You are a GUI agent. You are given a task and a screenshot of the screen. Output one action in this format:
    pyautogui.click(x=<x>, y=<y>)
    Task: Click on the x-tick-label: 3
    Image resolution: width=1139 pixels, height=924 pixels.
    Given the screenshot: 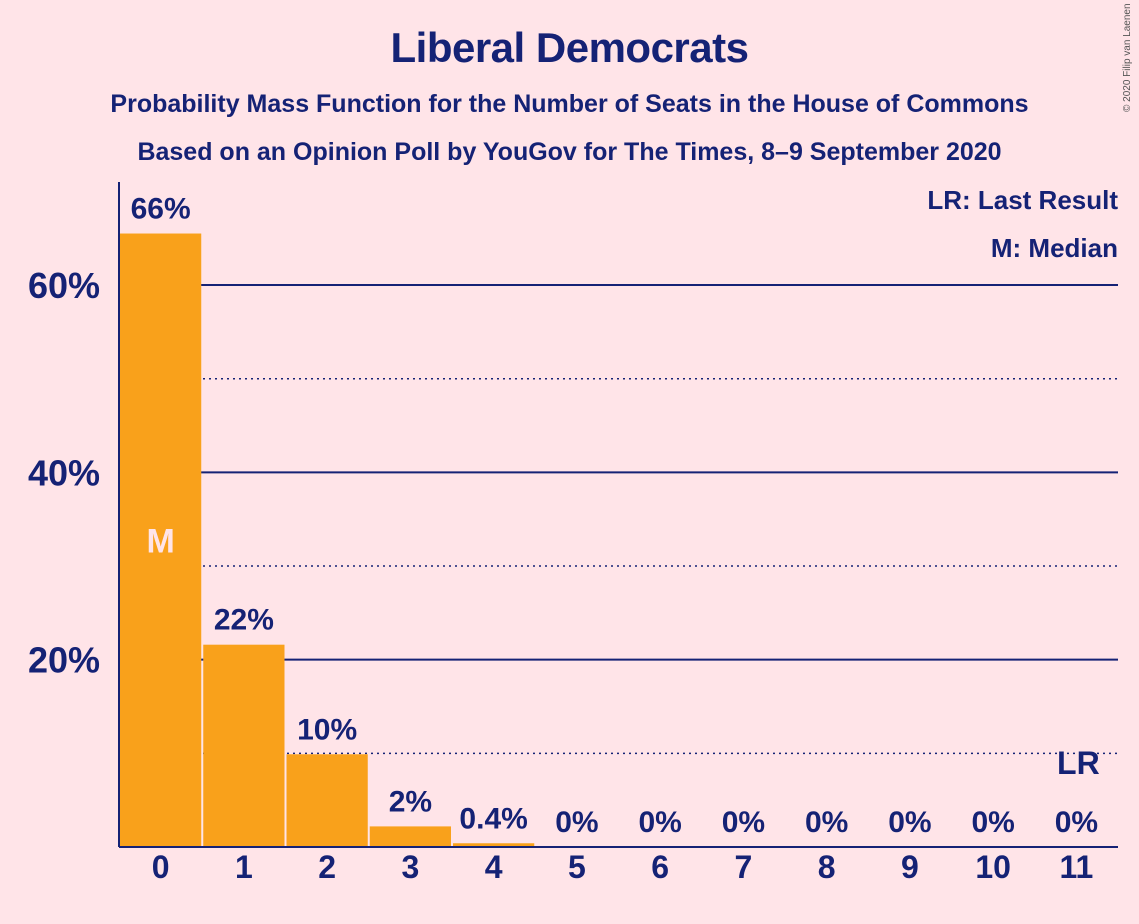 What is the action you would take?
    pyautogui.click(x=410, y=867)
    